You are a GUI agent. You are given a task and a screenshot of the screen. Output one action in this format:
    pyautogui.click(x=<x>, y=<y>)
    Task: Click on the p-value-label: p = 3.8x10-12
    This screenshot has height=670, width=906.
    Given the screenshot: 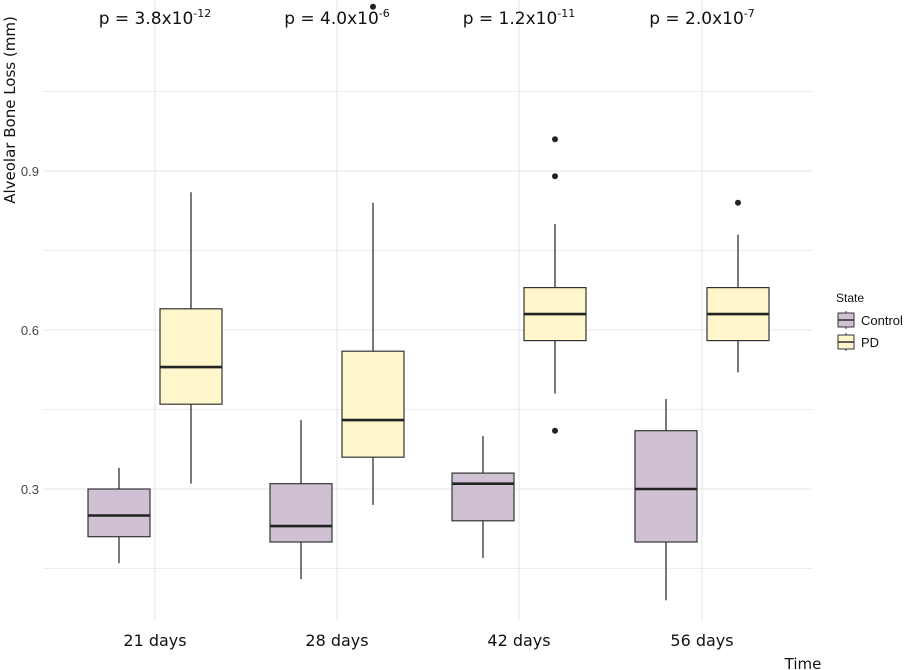 What is the action you would take?
    pyautogui.click(x=155, y=18)
    